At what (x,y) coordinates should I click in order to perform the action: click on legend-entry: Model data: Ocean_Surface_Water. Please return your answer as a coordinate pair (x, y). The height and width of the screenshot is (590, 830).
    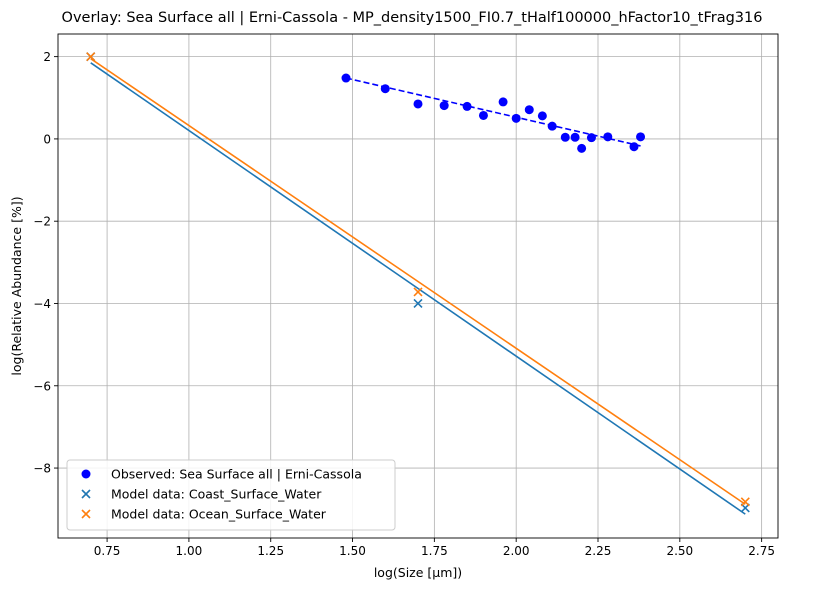
    Looking at the image, I should click on (219, 514).